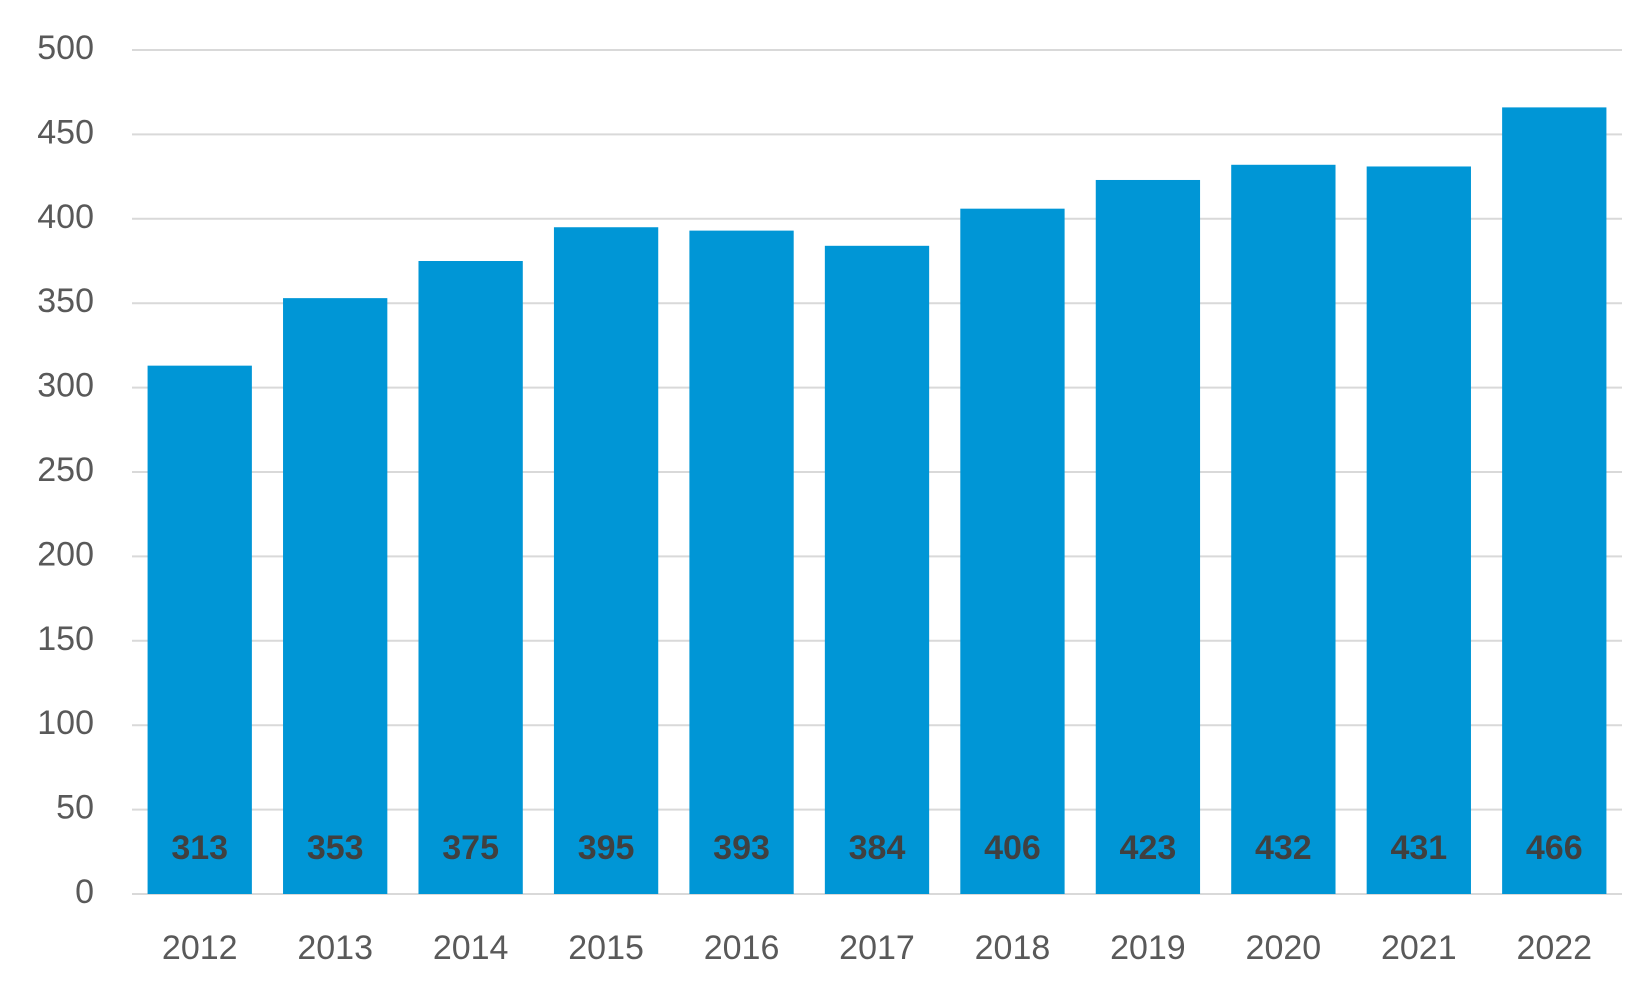 The width and height of the screenshot is (1650, 989). What do you see at coordinates (65, 48) in the screenshot?
I see `y-tick-label: 500` at bounding box center [65, 48].